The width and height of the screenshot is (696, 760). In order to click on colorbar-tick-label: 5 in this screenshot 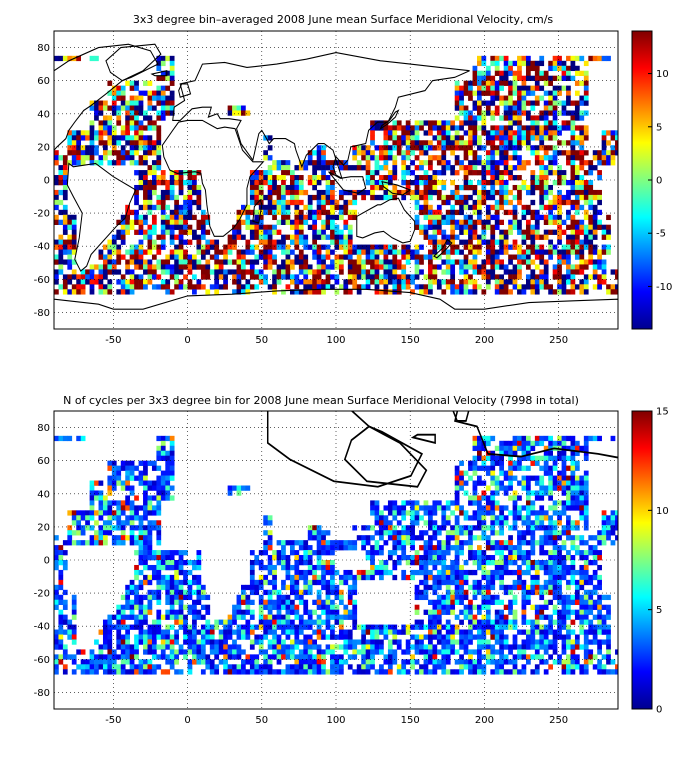, I will do `click(659, 127)`.